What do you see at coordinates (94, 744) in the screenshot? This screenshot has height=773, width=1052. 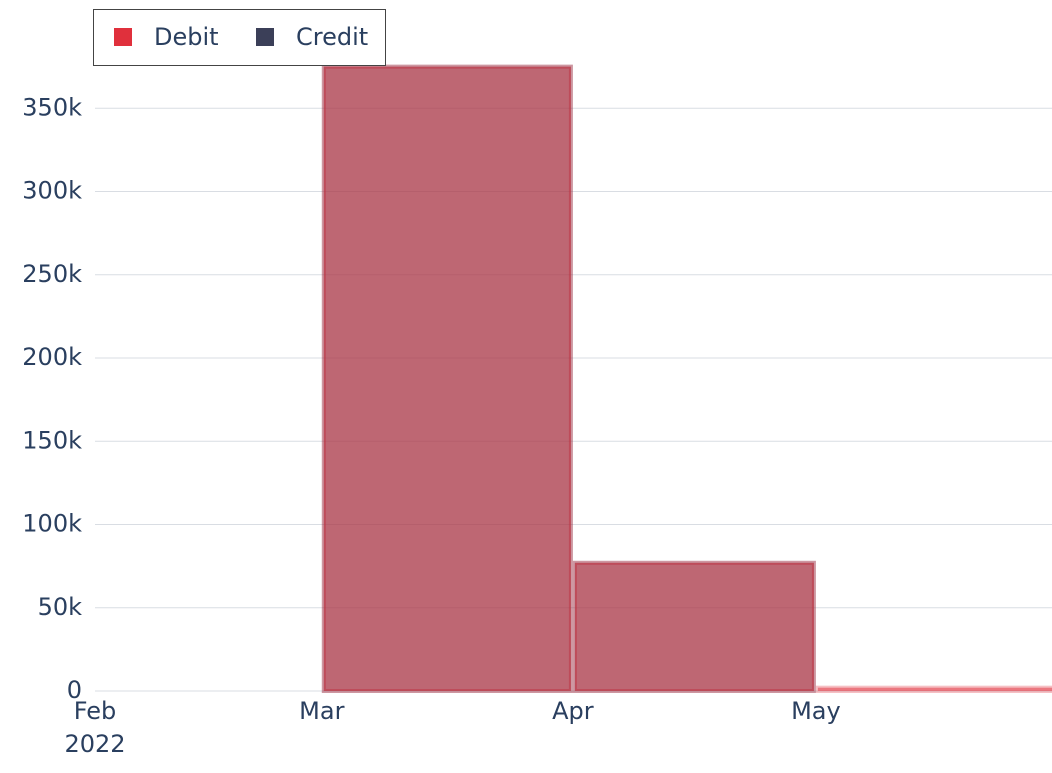 I see `x-tick-label-line: 2022` at bounding box center [94, 744].